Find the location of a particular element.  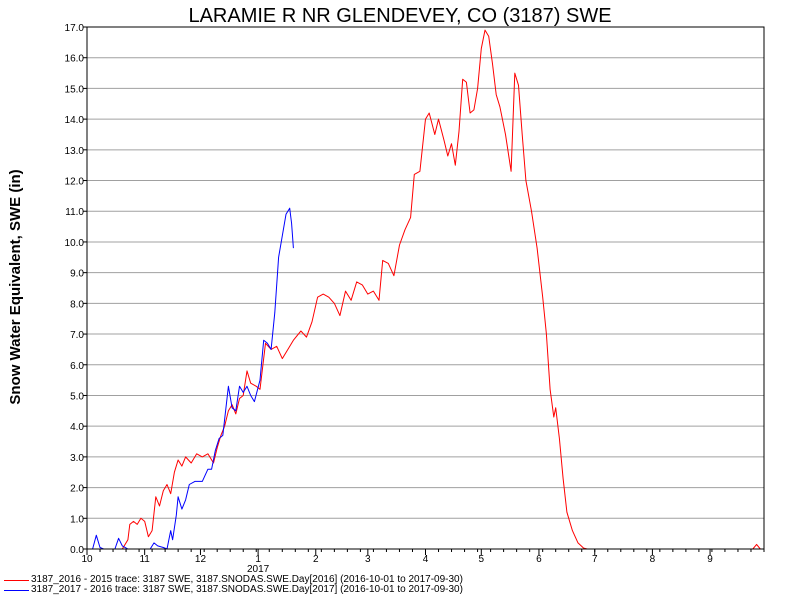

x-tick-label: 8 is located at coordinates (653, 559).